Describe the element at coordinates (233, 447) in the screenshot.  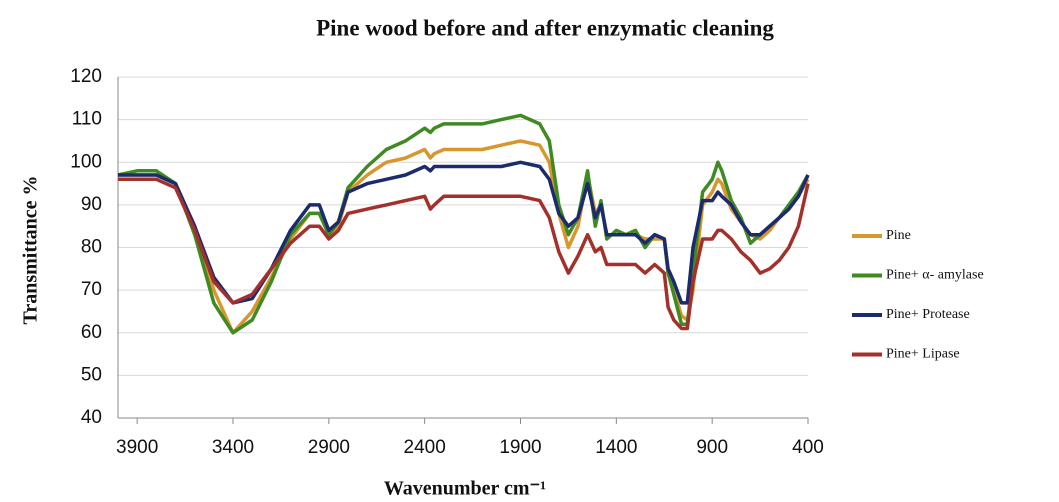
I see `x-tick-label: 3400` at that location.